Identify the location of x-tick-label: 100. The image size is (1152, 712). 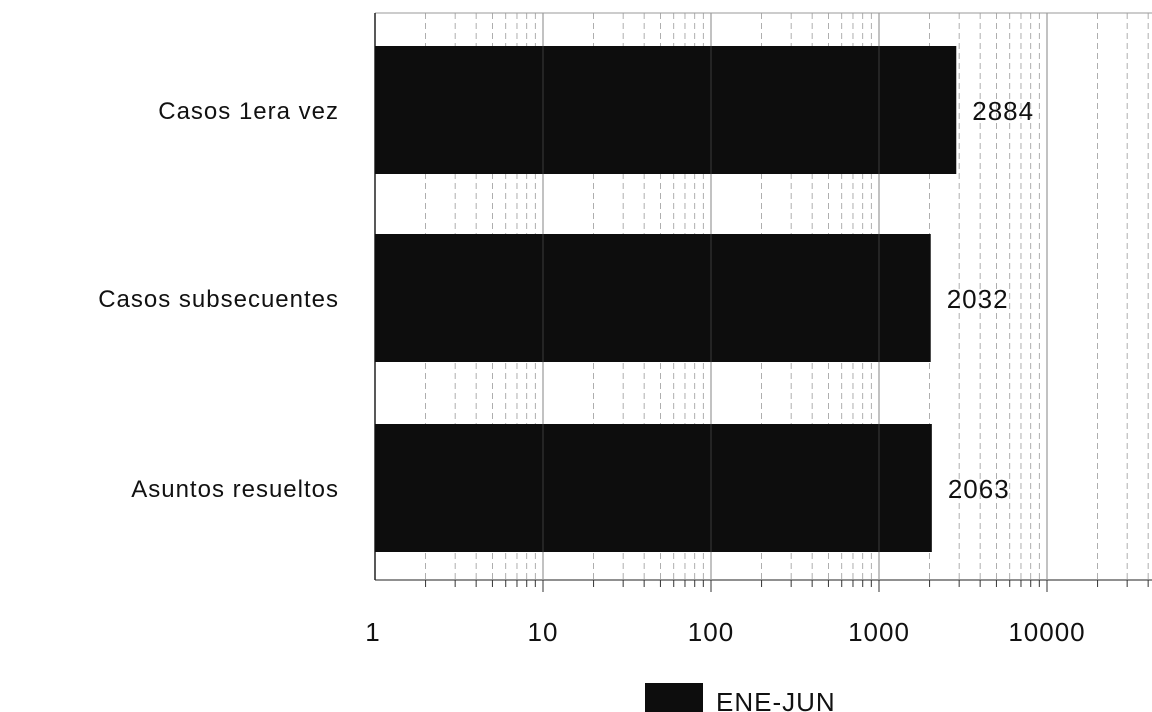
(711, 632).